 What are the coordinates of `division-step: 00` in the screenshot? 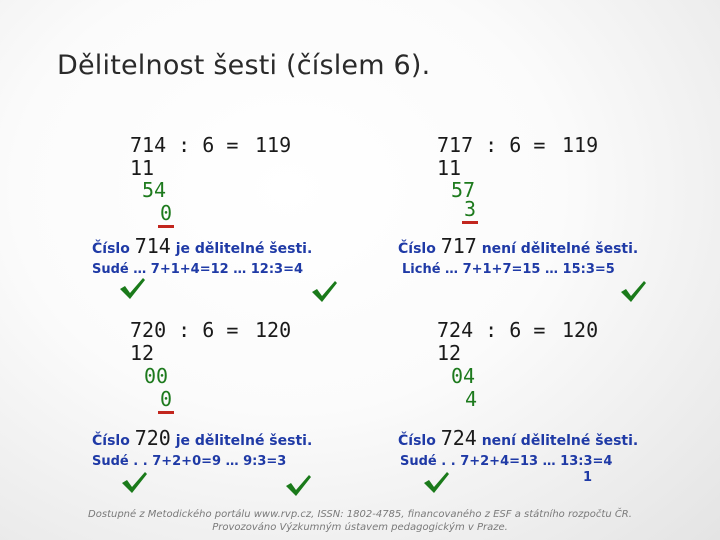 It's located at (156, 376).